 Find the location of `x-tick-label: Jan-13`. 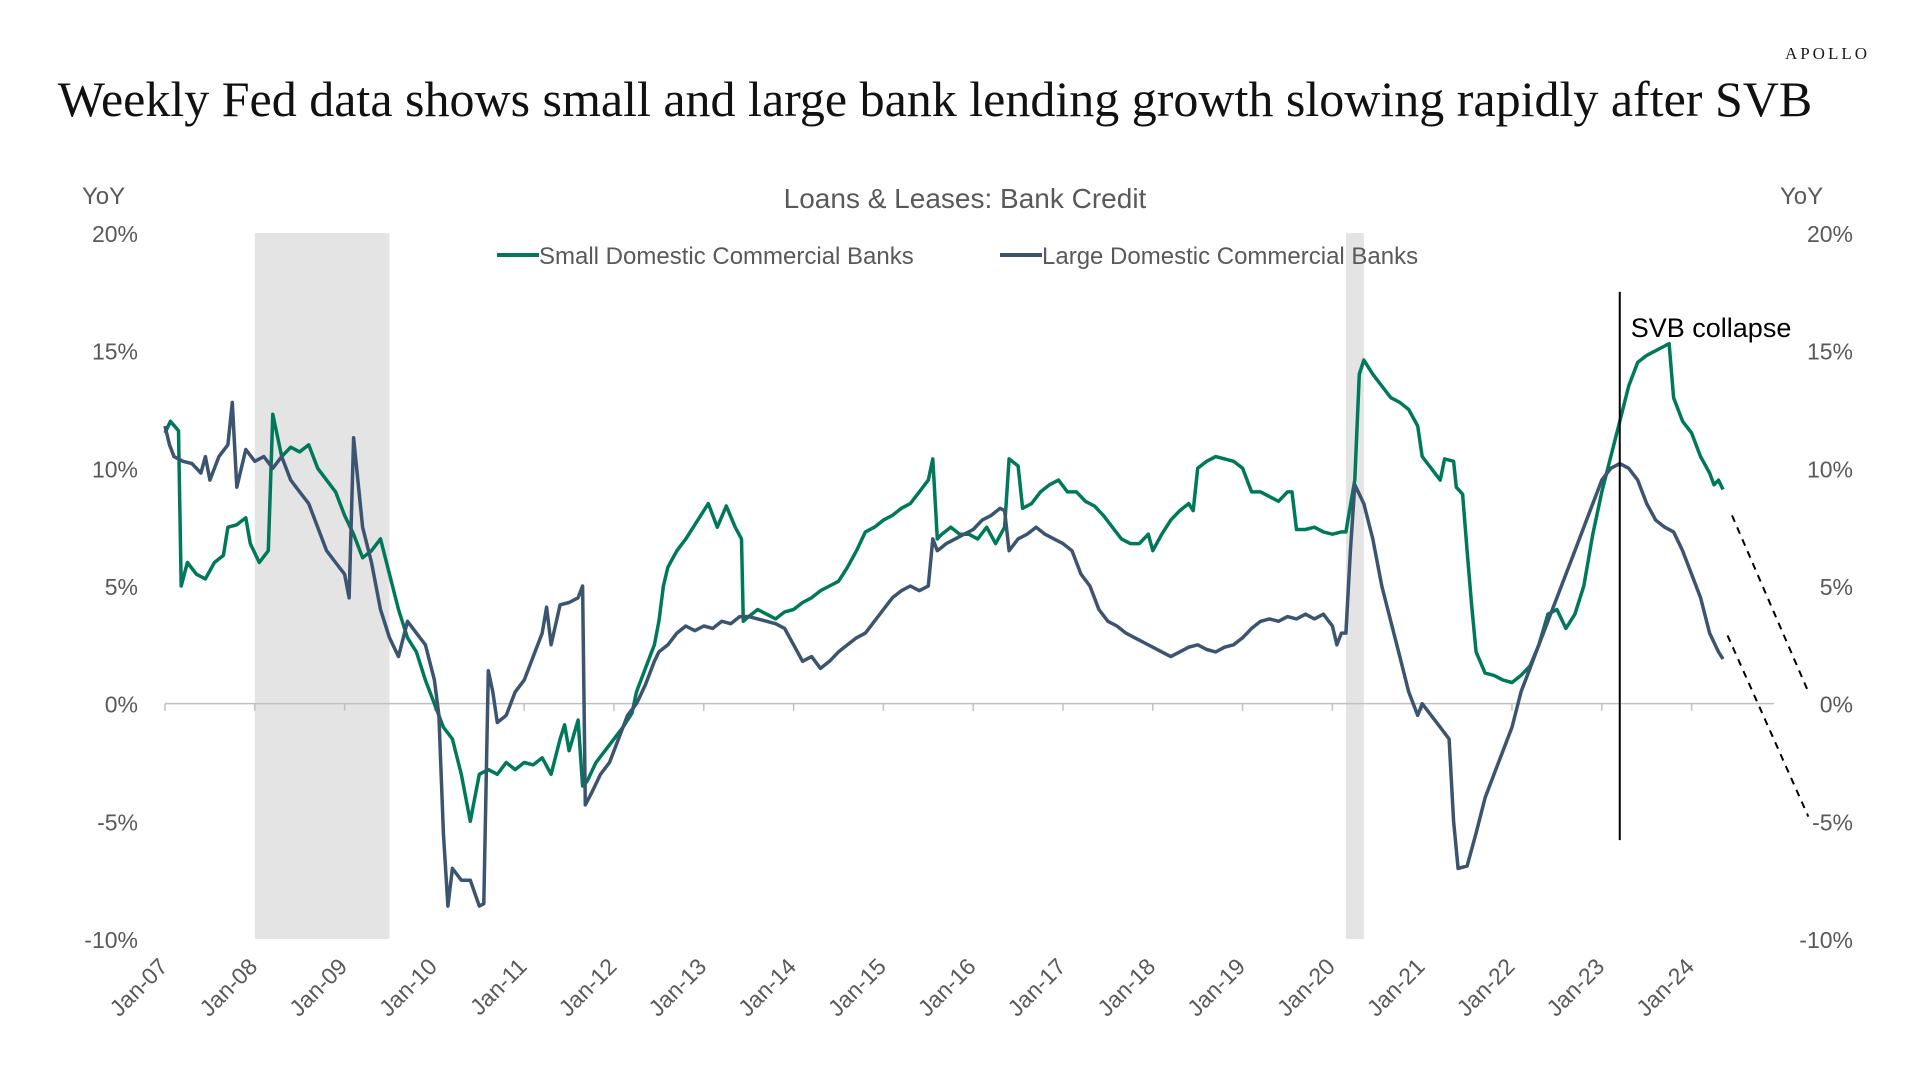

x-tick-label: Jan-13 is located at coordinates (677, 987).